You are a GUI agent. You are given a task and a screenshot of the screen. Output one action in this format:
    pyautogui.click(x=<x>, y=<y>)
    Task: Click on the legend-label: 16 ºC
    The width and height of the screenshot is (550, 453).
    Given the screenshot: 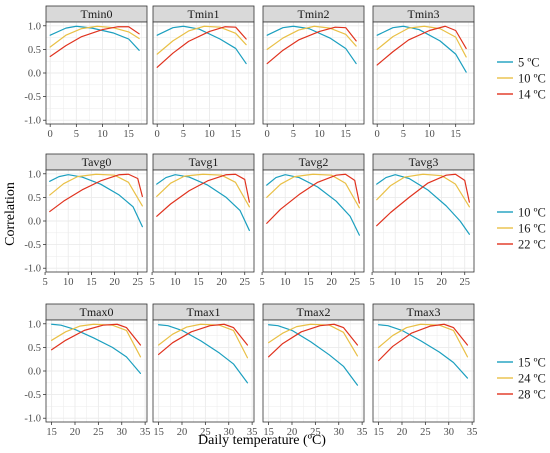 What is the action you would take?
    pyautogui.click(x=532, y=229)
    